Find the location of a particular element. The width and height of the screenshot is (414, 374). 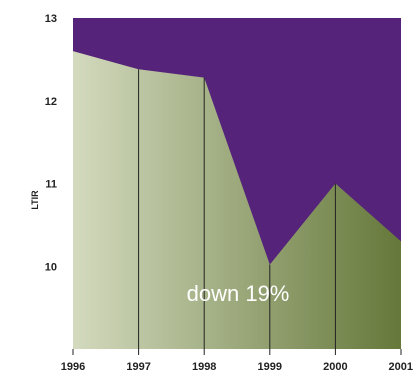

x-tick-label-1997: 1997 is located at coordinates (138, 367).